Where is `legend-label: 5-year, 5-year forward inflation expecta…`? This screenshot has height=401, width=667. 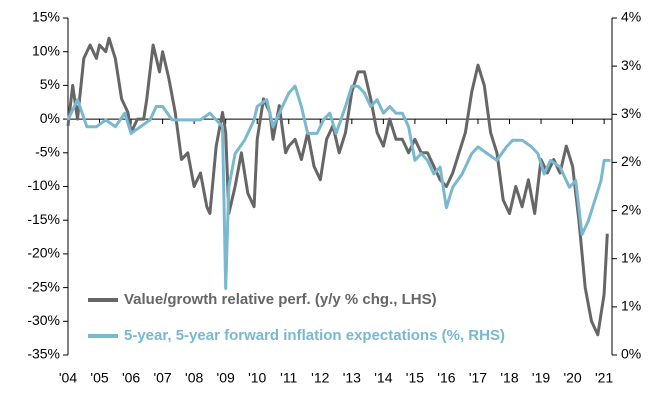 legend-label: 5-year, 5-year forward inflation expecta… is located at coordinates (314, 335).